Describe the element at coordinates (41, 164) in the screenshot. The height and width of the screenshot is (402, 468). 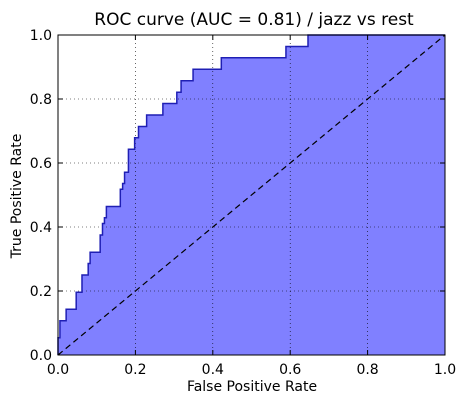
I see `y-tick-label: 0.6` at that location.